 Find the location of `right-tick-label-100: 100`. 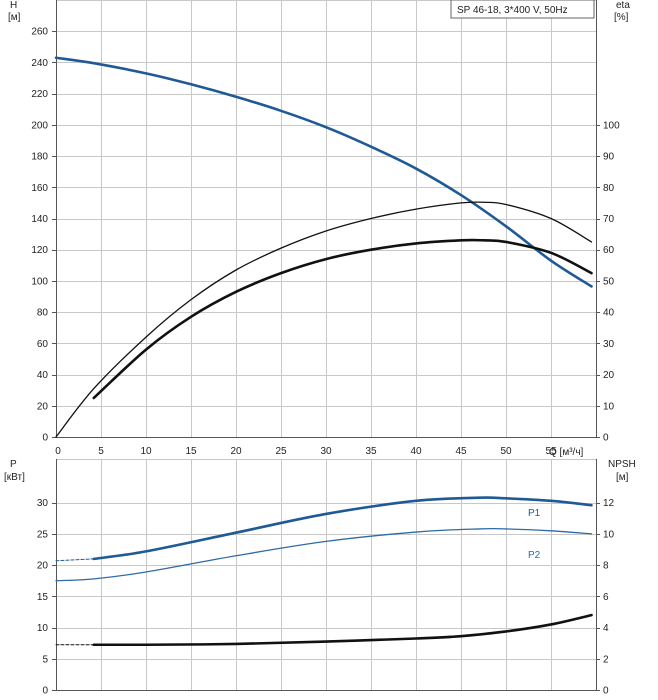

right-tick-label-100: 100 is located at coordinates (611, 125).